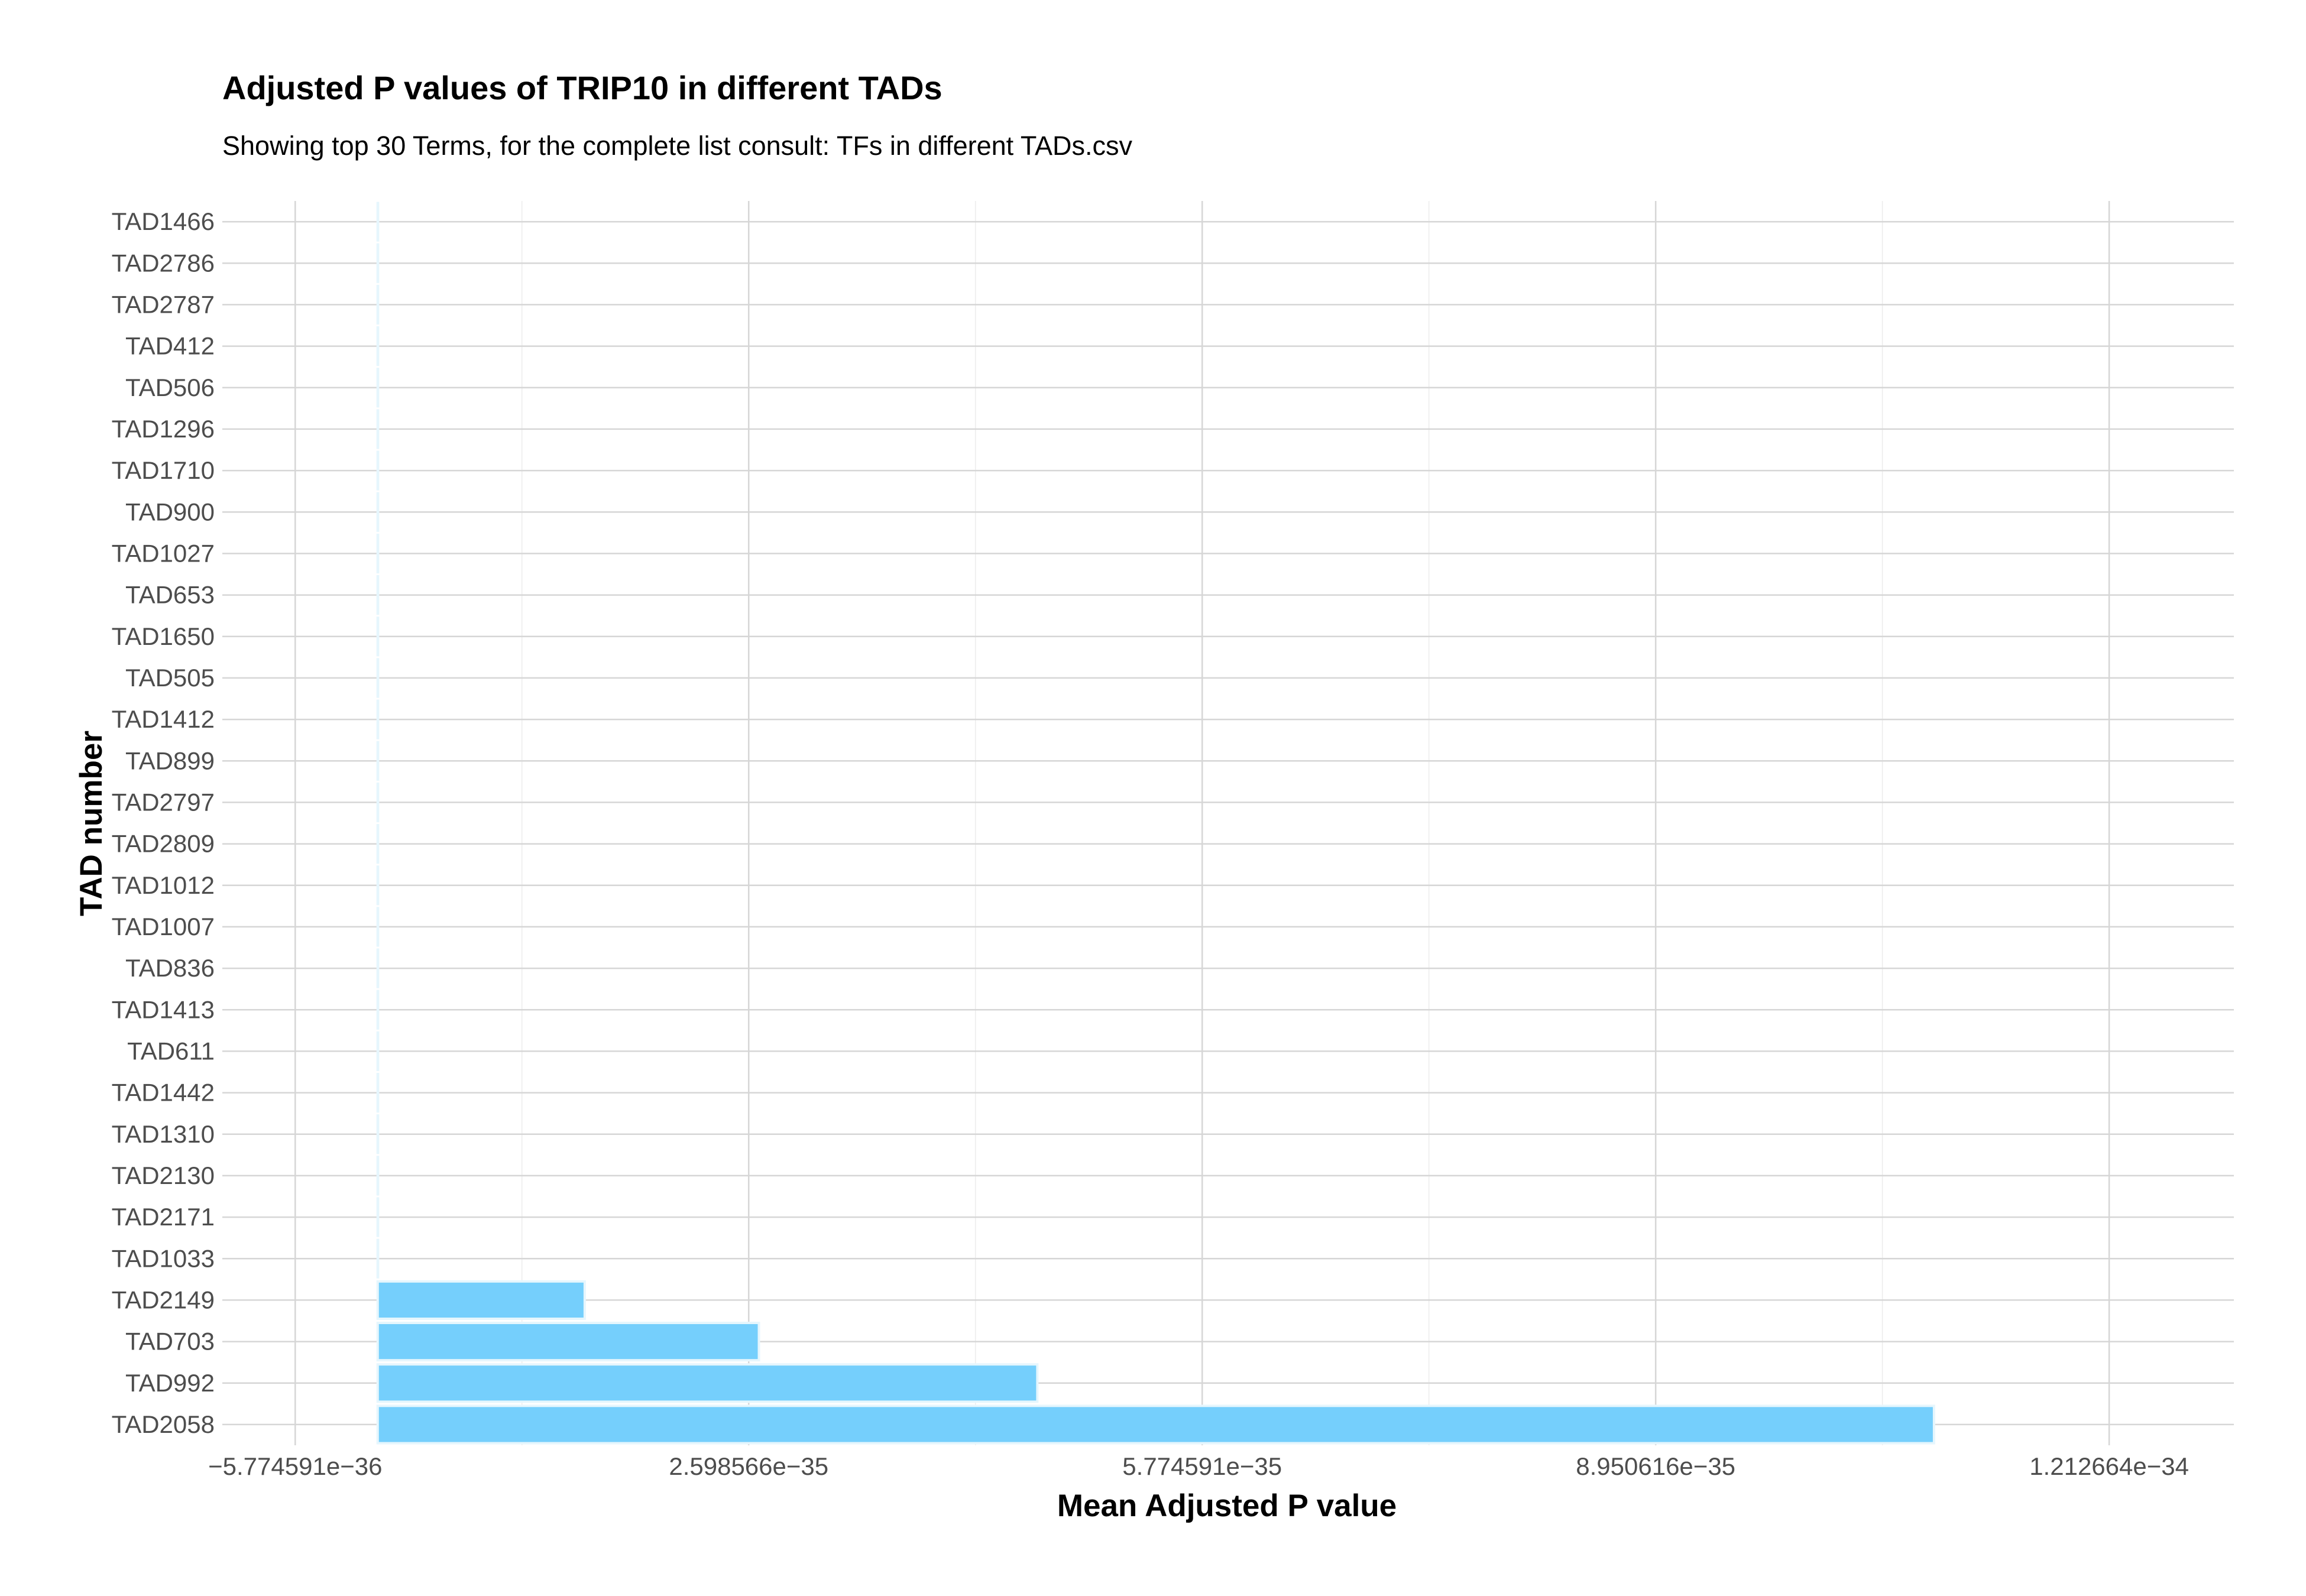 The image size is (2306, 1596). I want to click on y-tick-label: TAD2797, so click(163, 802).